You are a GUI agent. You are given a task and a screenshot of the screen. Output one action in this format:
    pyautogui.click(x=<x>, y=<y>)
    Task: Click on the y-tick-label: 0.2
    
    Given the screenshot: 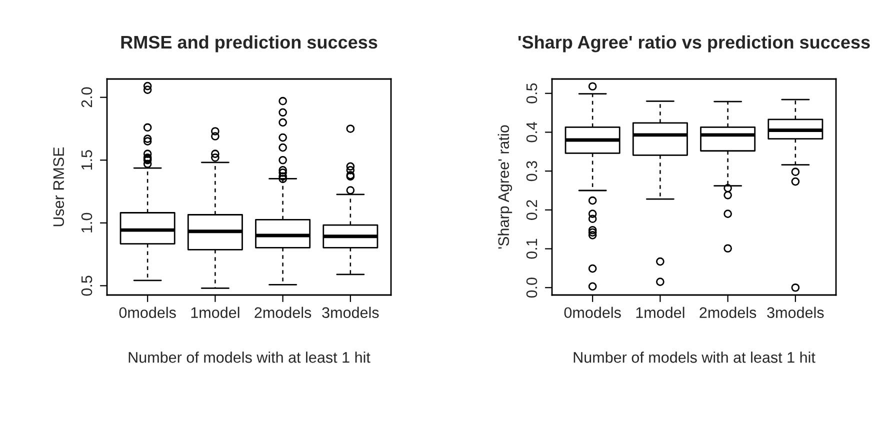 What is the action you would take?
    pyautogui.click(x=532, y=210)
    